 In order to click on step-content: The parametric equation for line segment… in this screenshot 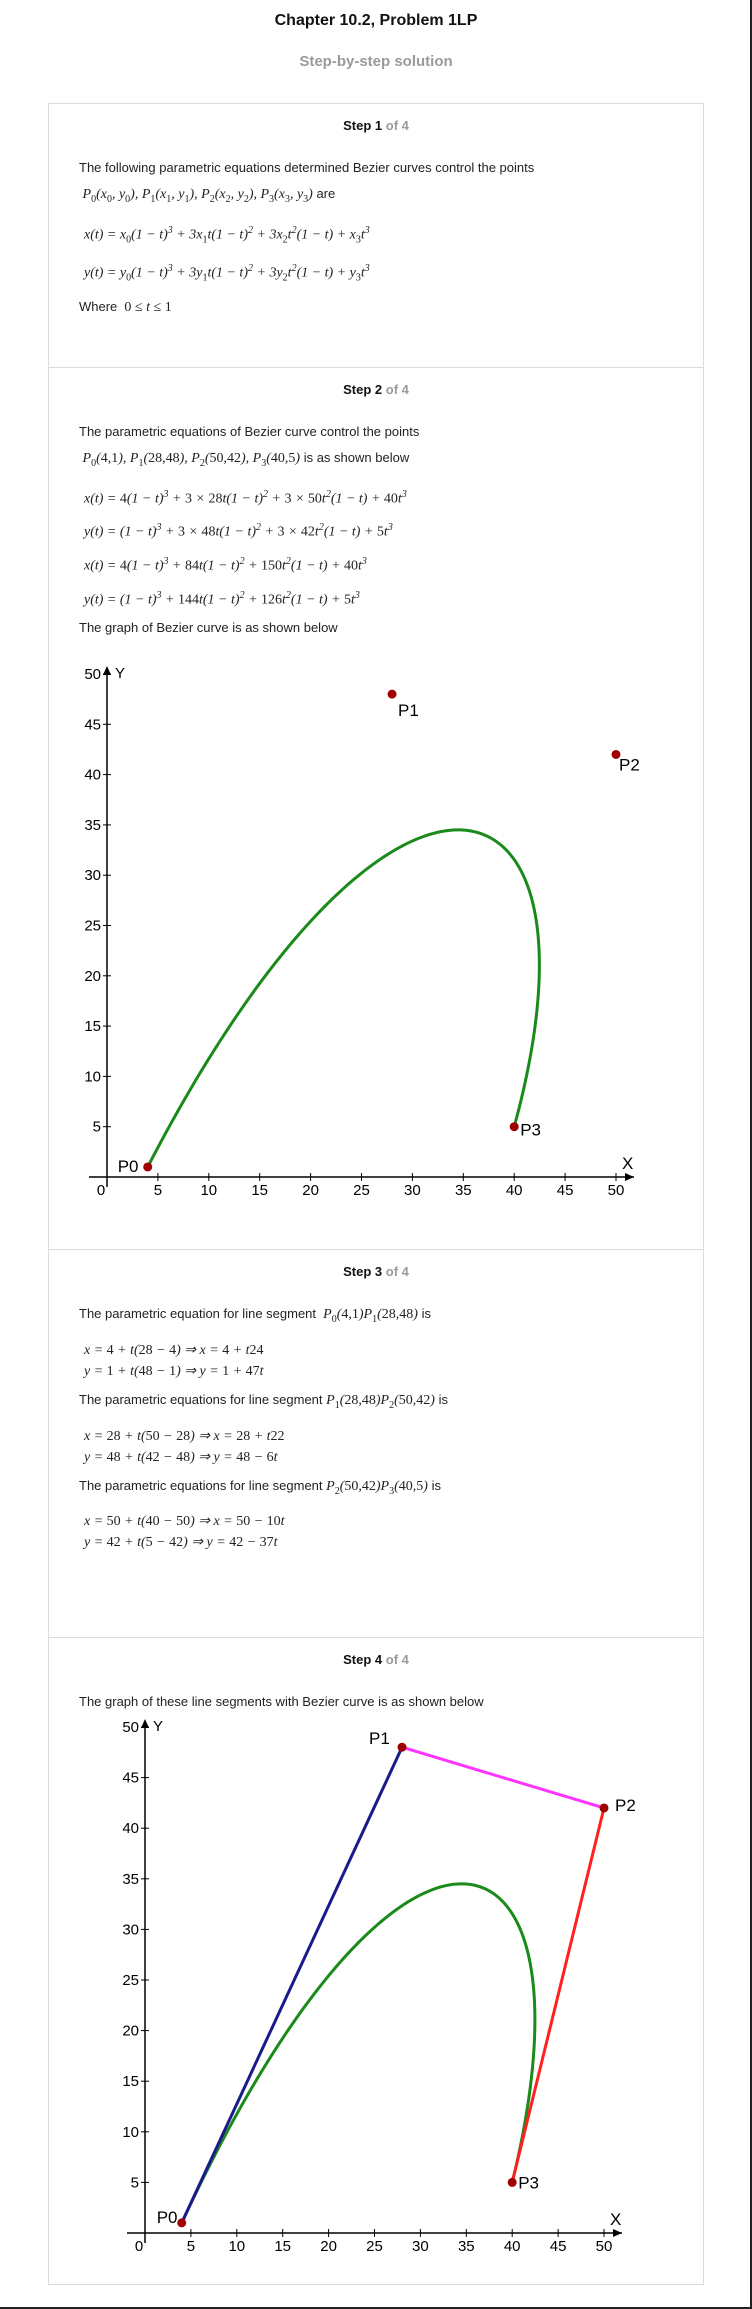, I will do `click(376, 1415)`.